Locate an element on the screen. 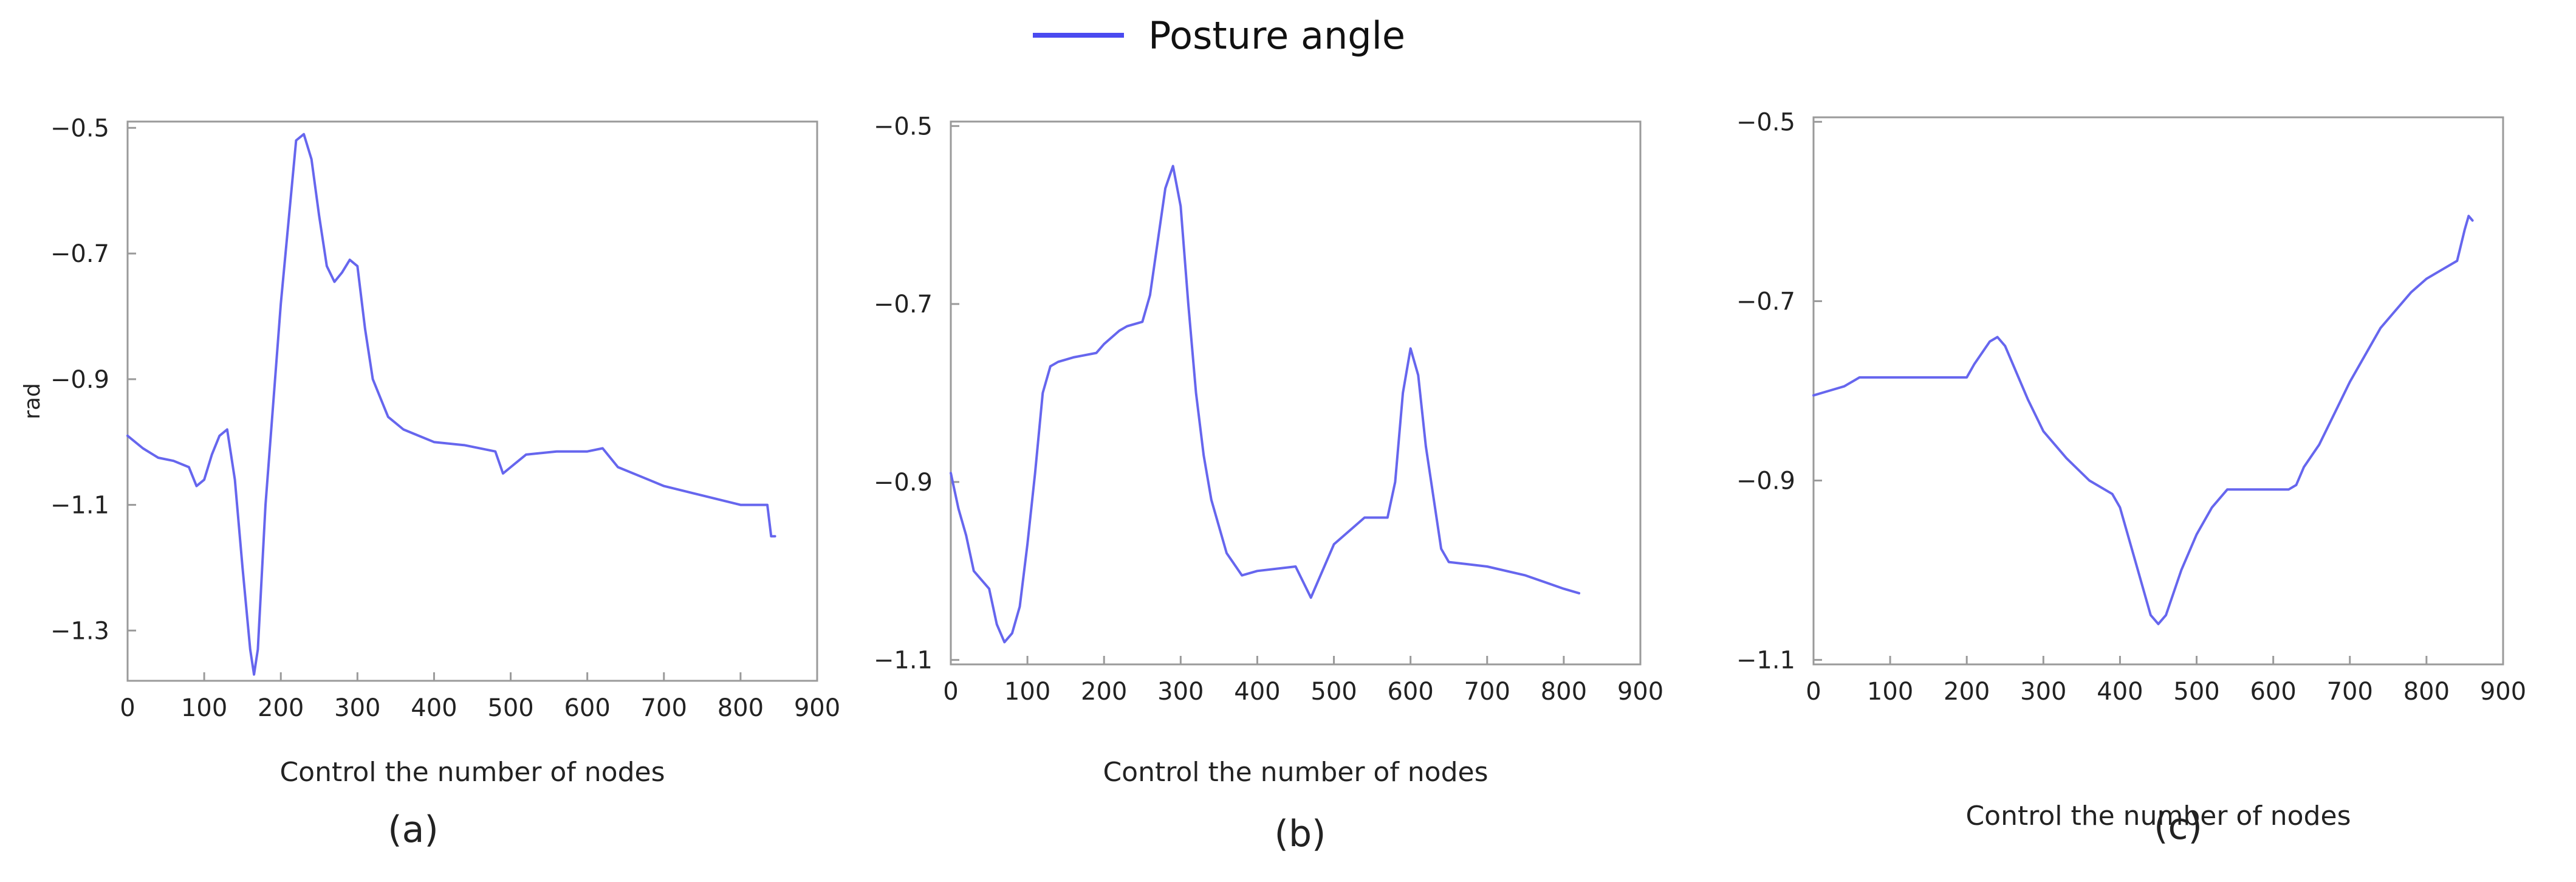  y-axis-label: rad is located at coordinates (32, 401).